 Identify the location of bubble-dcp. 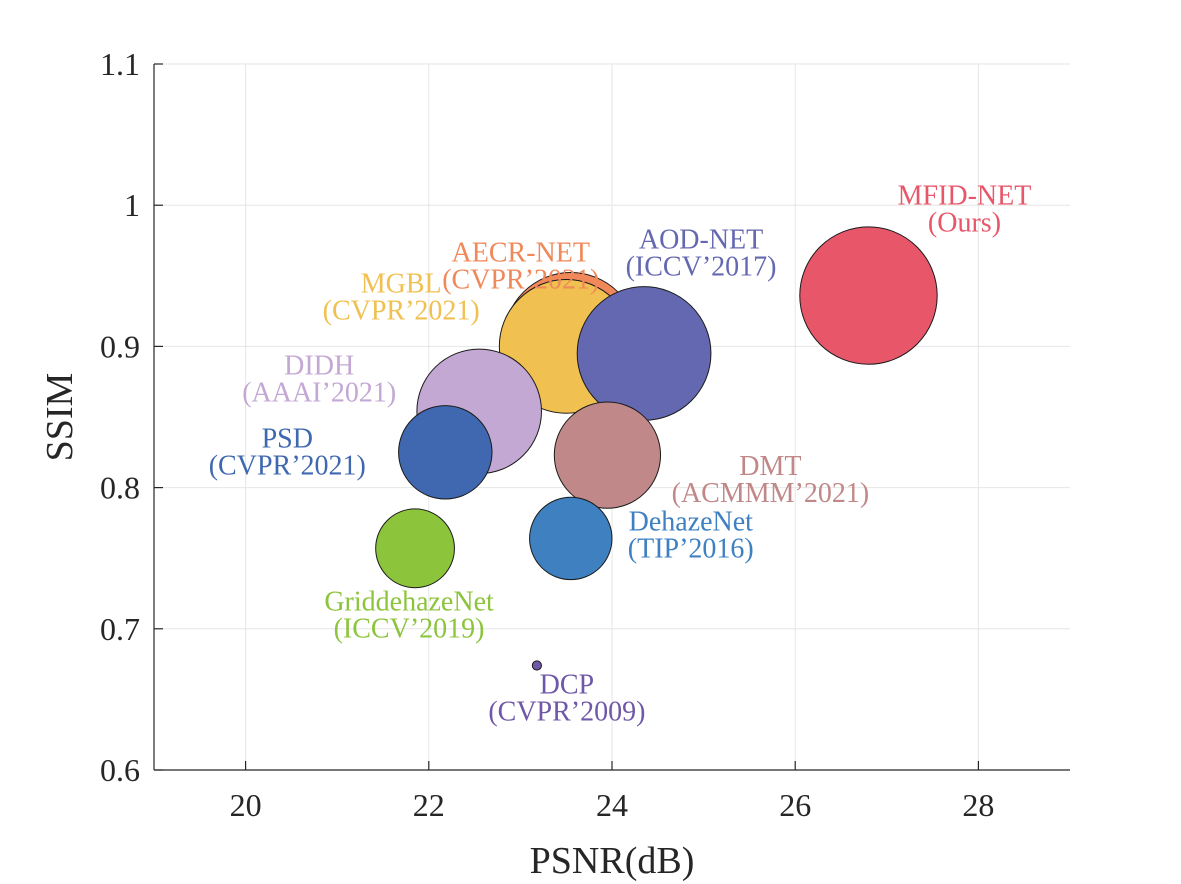
(536, 665).